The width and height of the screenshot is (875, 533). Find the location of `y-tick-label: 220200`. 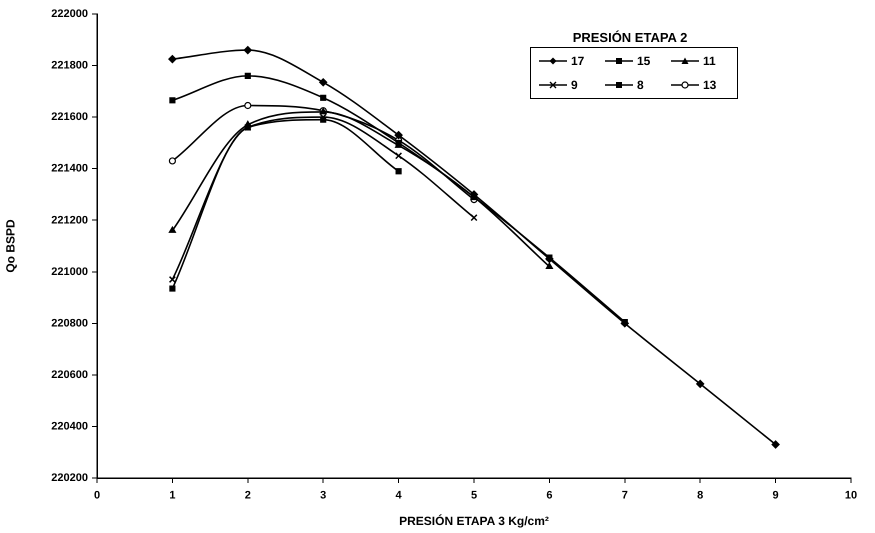

y-tick-label: 220200 is located at coordinates (69, 478).